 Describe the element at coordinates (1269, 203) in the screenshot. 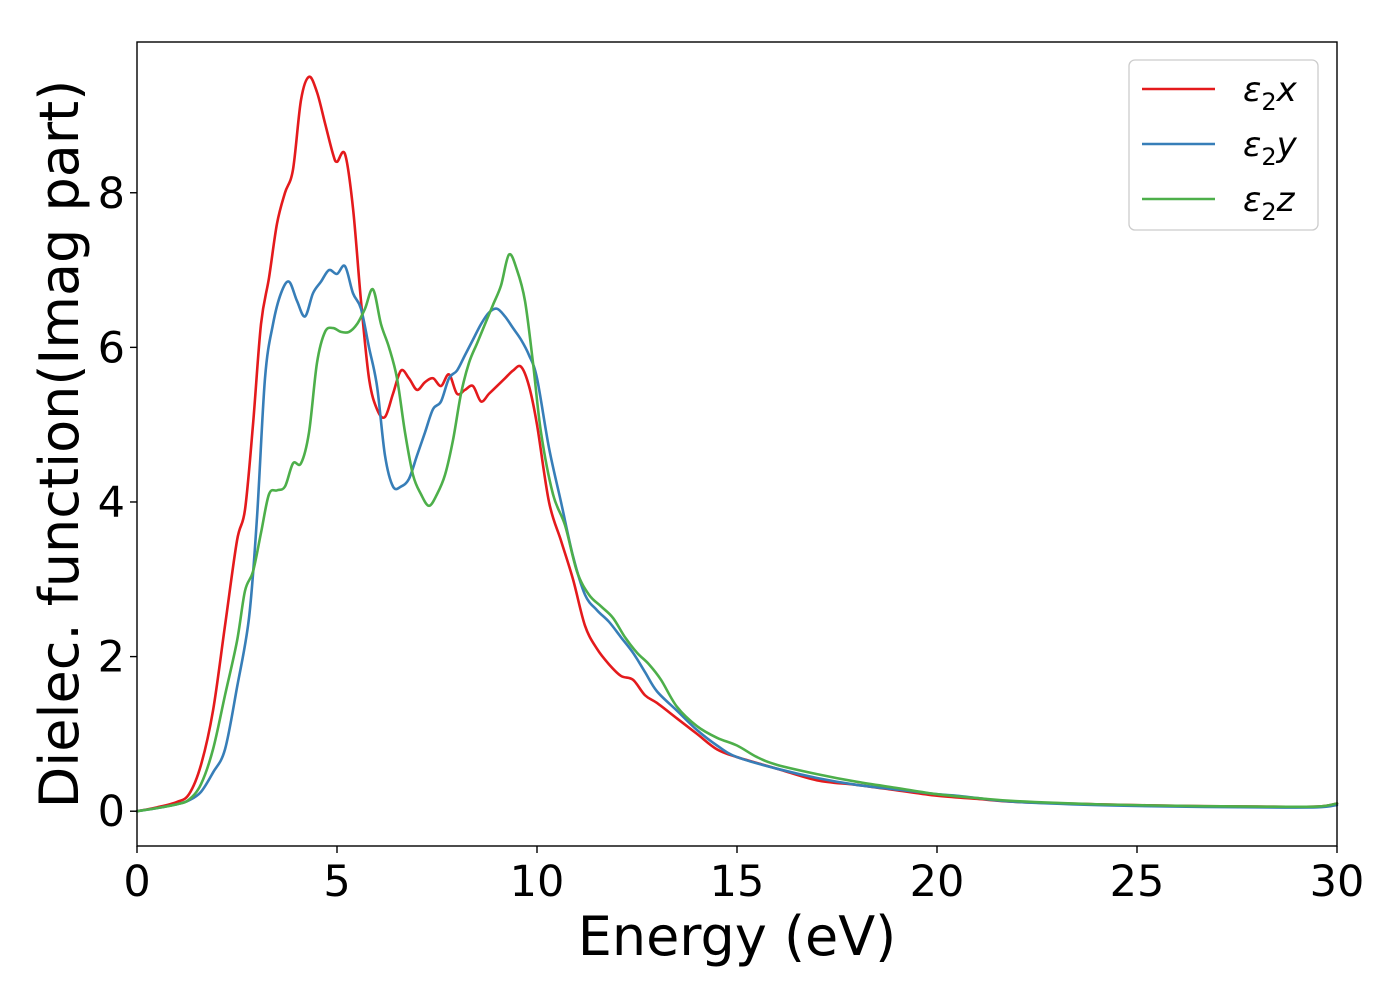

I see `legend-label-eps2z: ε2z` at that location.